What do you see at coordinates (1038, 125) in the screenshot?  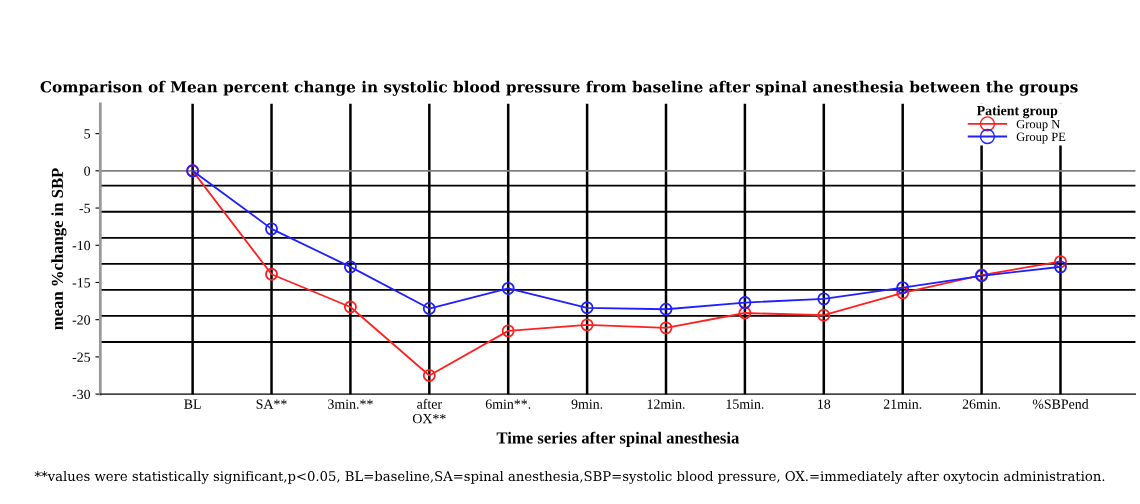 I see `legend-label: Group N` at bounding box center [1038, 125].